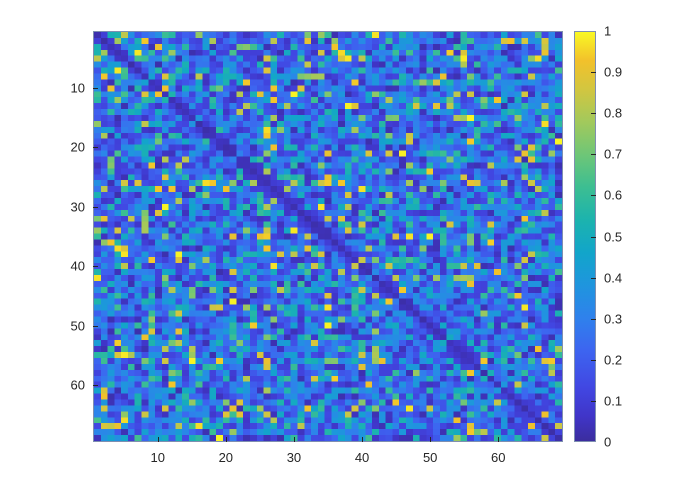 Image resolution: width=695 pixels, height=494 pixels. I want to click on x-tick-label-30: 30, so click(294, 457).